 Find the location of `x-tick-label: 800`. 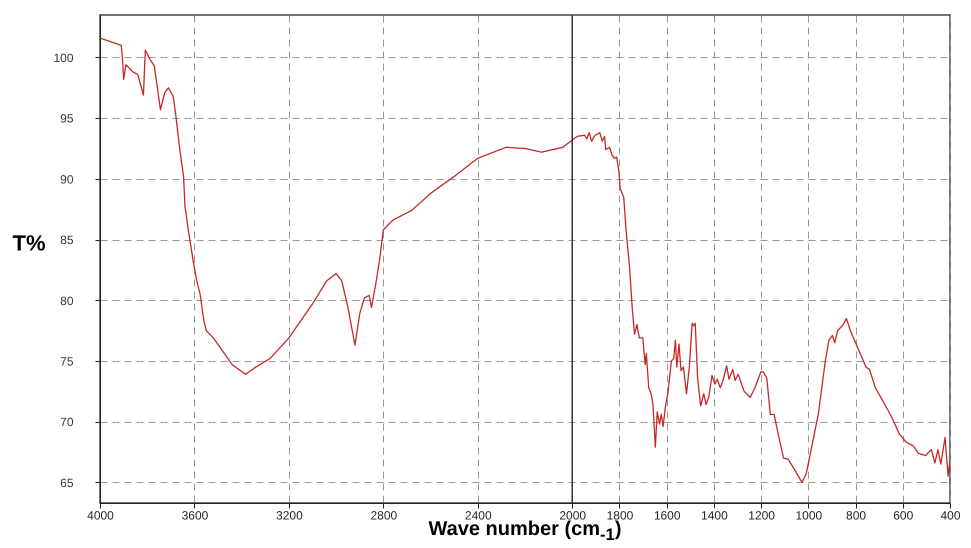

x-tick-label: 800 is located at coordinates (856, 515).